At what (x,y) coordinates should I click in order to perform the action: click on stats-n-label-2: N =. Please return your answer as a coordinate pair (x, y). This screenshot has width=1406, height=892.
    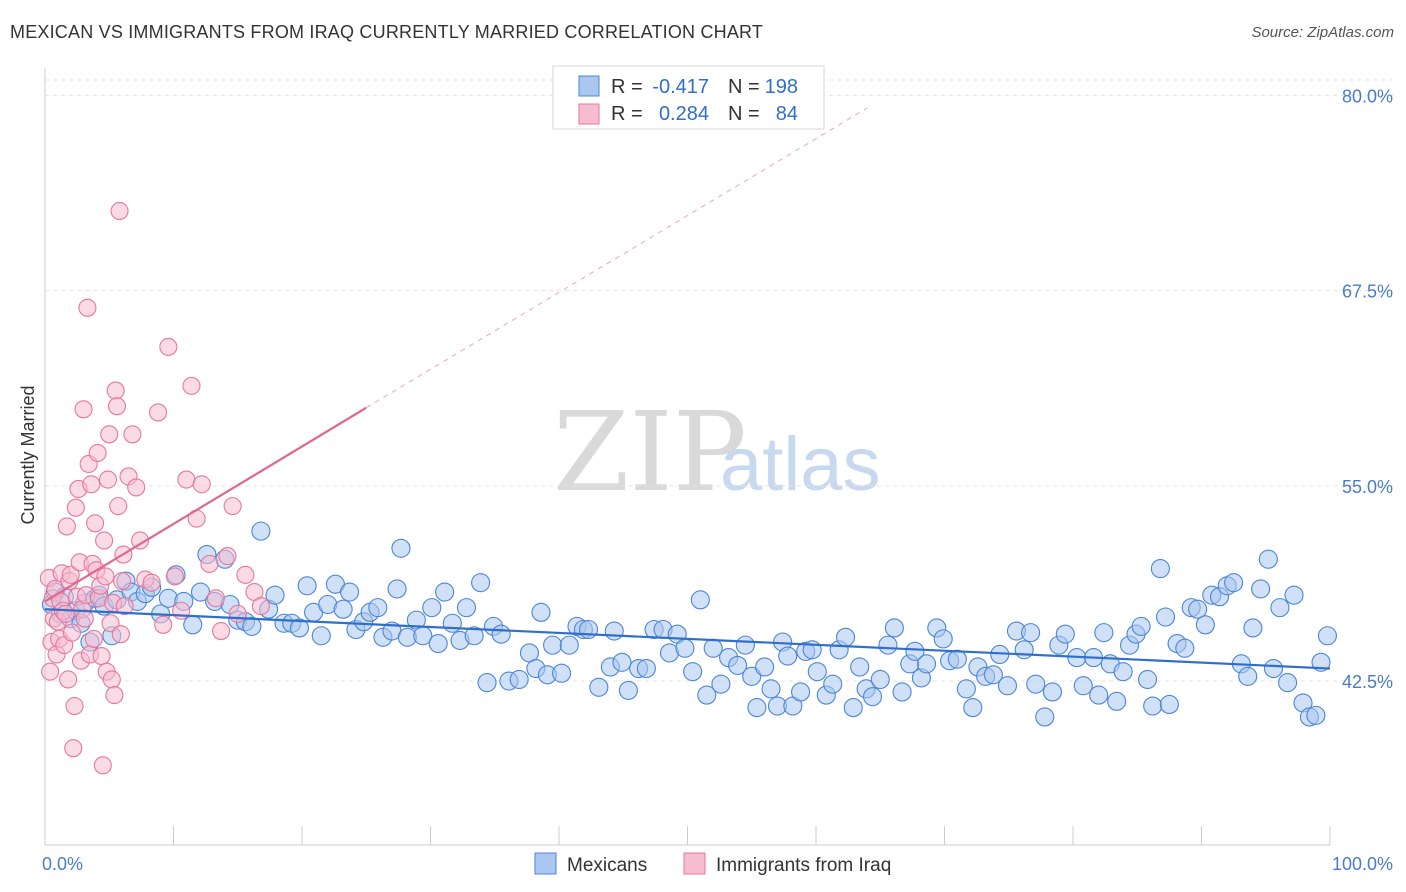
    Looking at the image, I should click on (744, 114).